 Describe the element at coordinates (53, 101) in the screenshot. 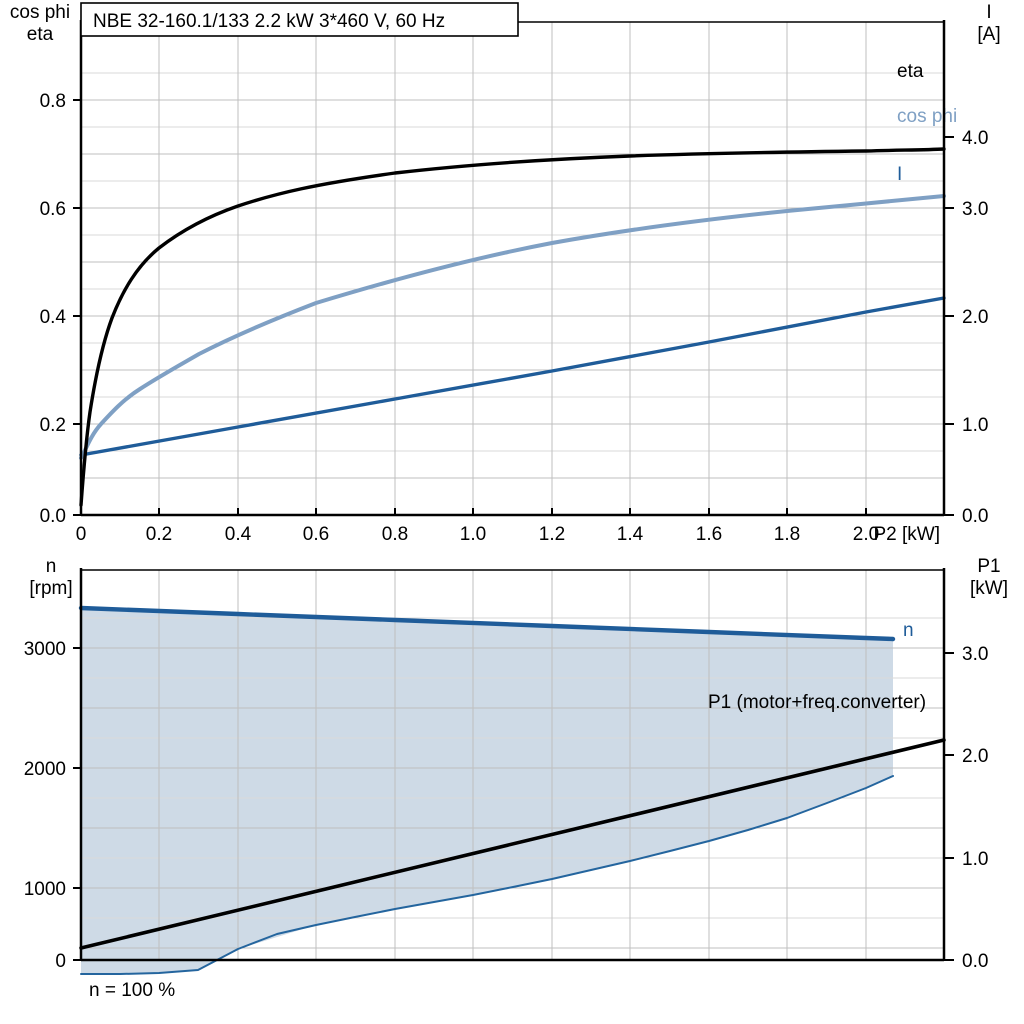

I see `top-left-tick-4: 0.8` at that location.